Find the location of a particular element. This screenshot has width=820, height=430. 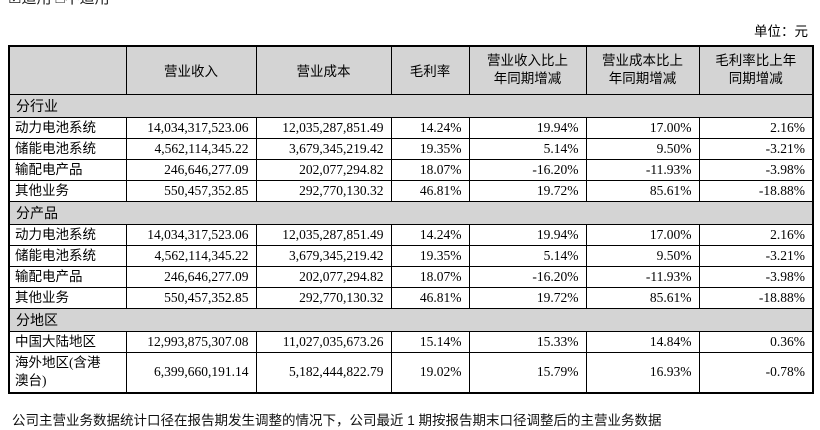

section-row-by-product: 分产品 is located at coordinates (411, 212).